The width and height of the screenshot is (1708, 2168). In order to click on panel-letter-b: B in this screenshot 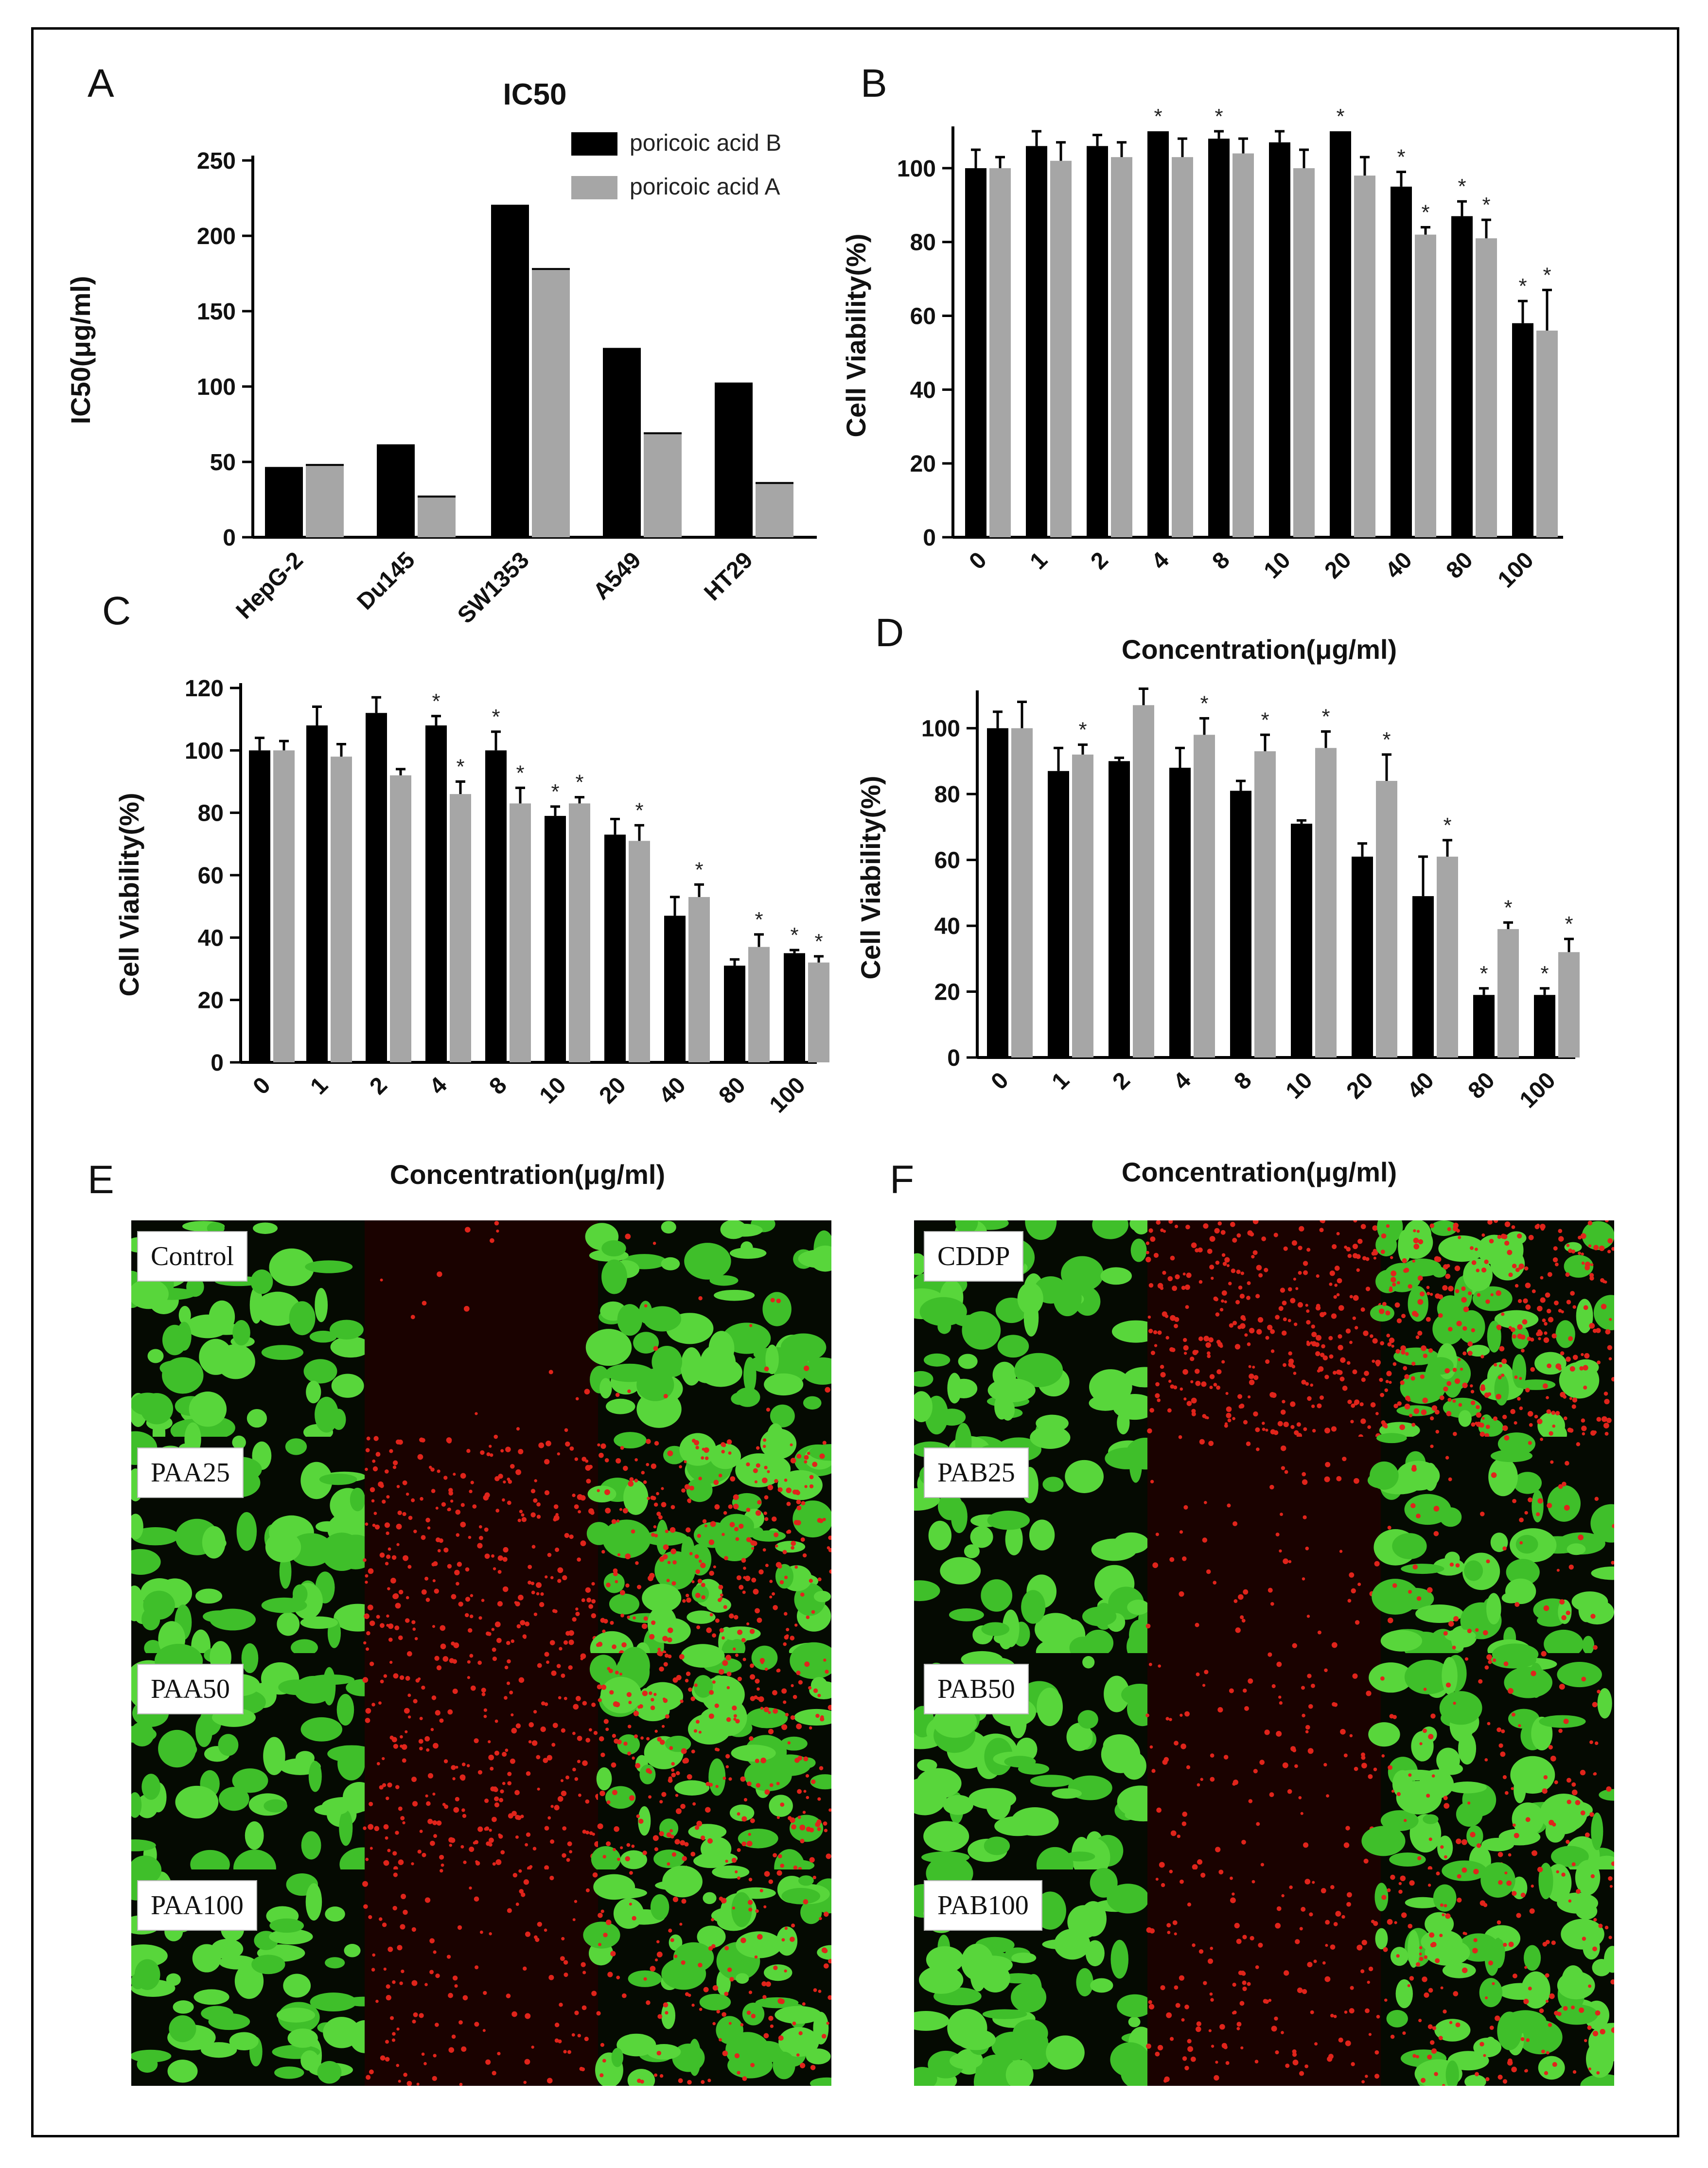, I will do `click(874, 84)`.